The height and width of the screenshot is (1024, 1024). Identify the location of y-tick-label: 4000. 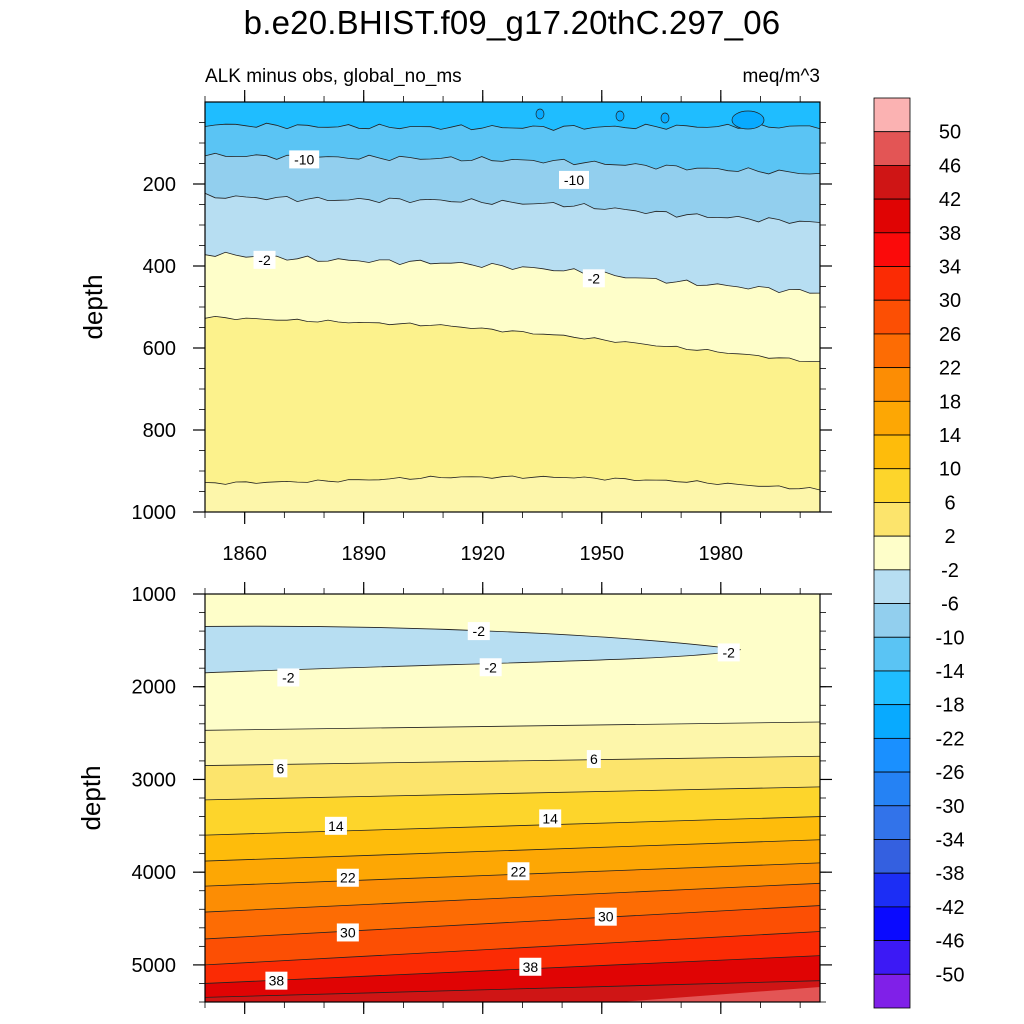
(154, 873).